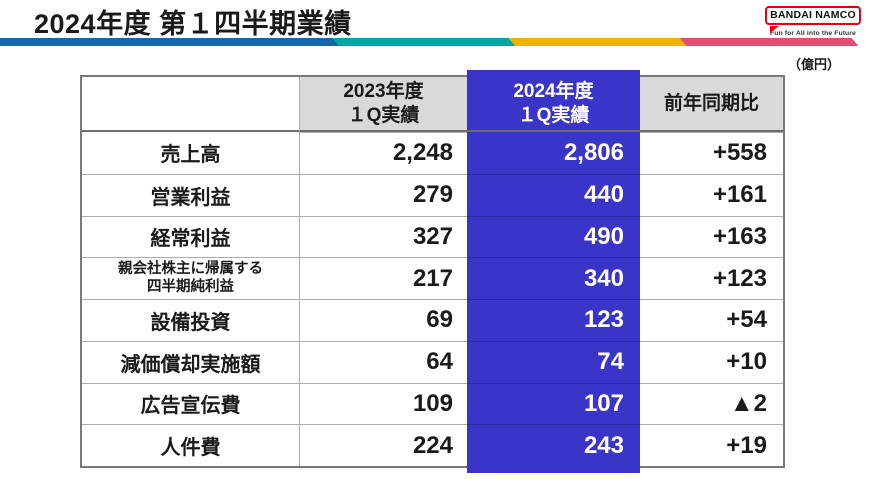  I want to click on logo-brand-text: BANDAI NAMCO, so click(813, 15).